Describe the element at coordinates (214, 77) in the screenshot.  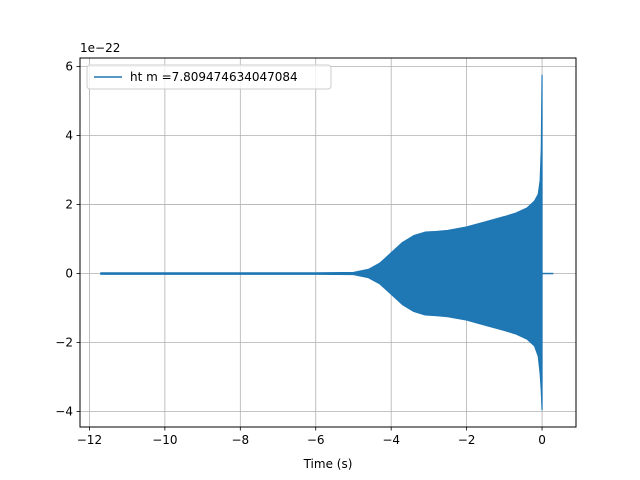
I see `legend-label: ht m =7.809474634047084` at that location.